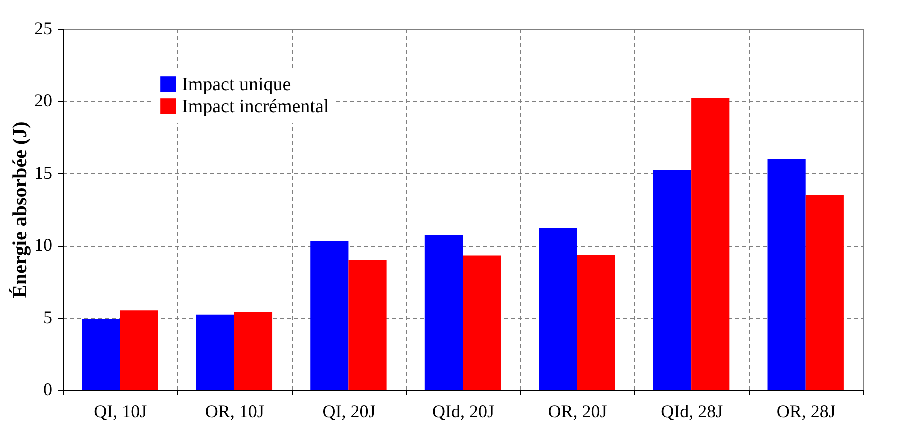  I want to click on x-tick-label: QId, 28J, so click(692, 412).